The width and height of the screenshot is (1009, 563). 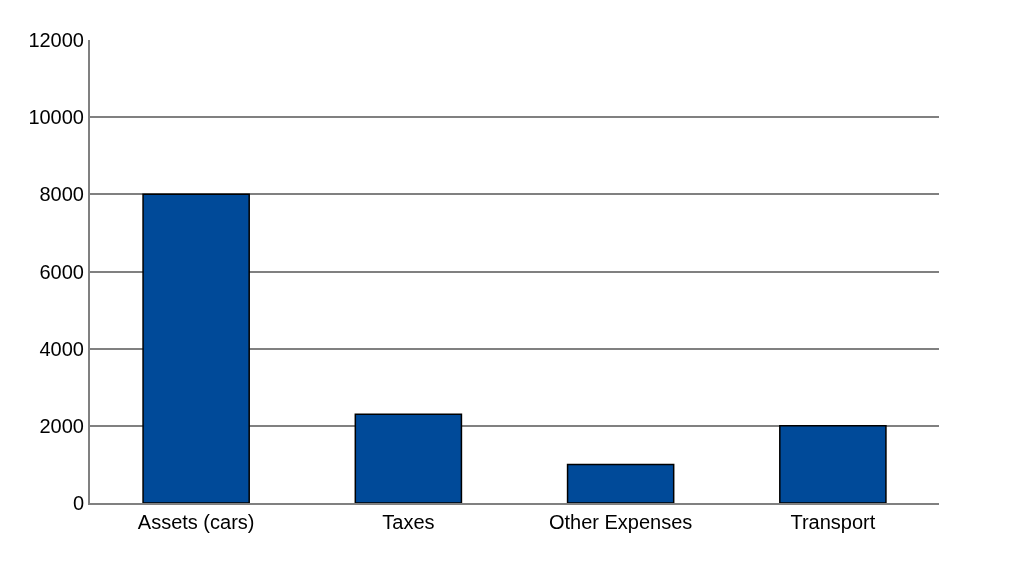 What do you see at coordinates (78, 503) in the screenshot?
I see `y-tick-label: 0` at bounding box center [78, 503].